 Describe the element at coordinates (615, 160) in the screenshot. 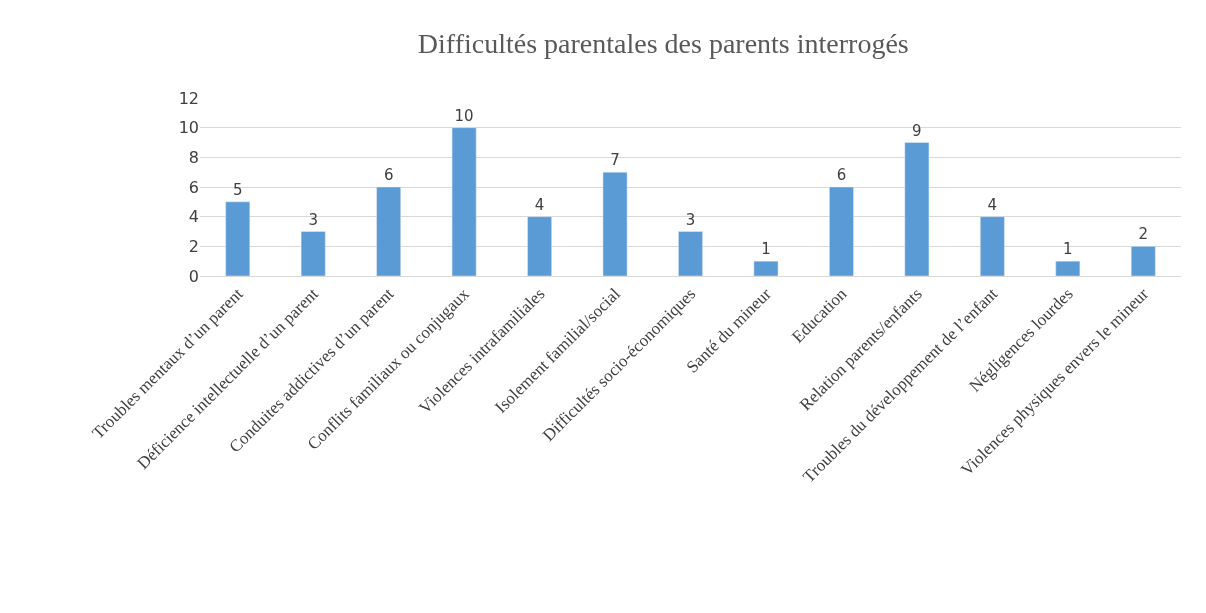

I see `data-label: 7` at that location.